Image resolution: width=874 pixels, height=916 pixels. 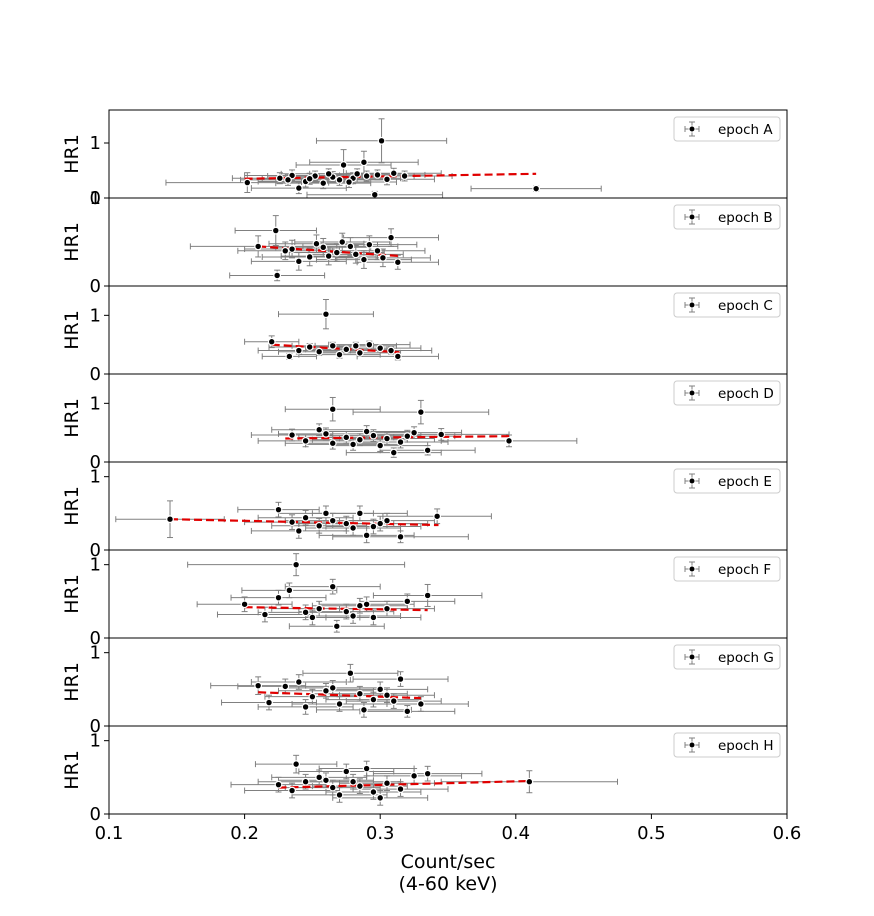 I want to click on legend: epoch C, so click(x=727, y=305).